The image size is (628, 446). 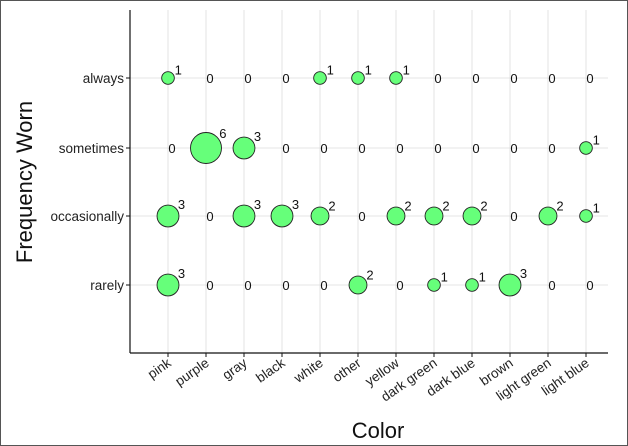 What do you see at coordinates (104, 78) in the screenshot?
I see `y-tick-label: always` at bounding box center [104, 78].